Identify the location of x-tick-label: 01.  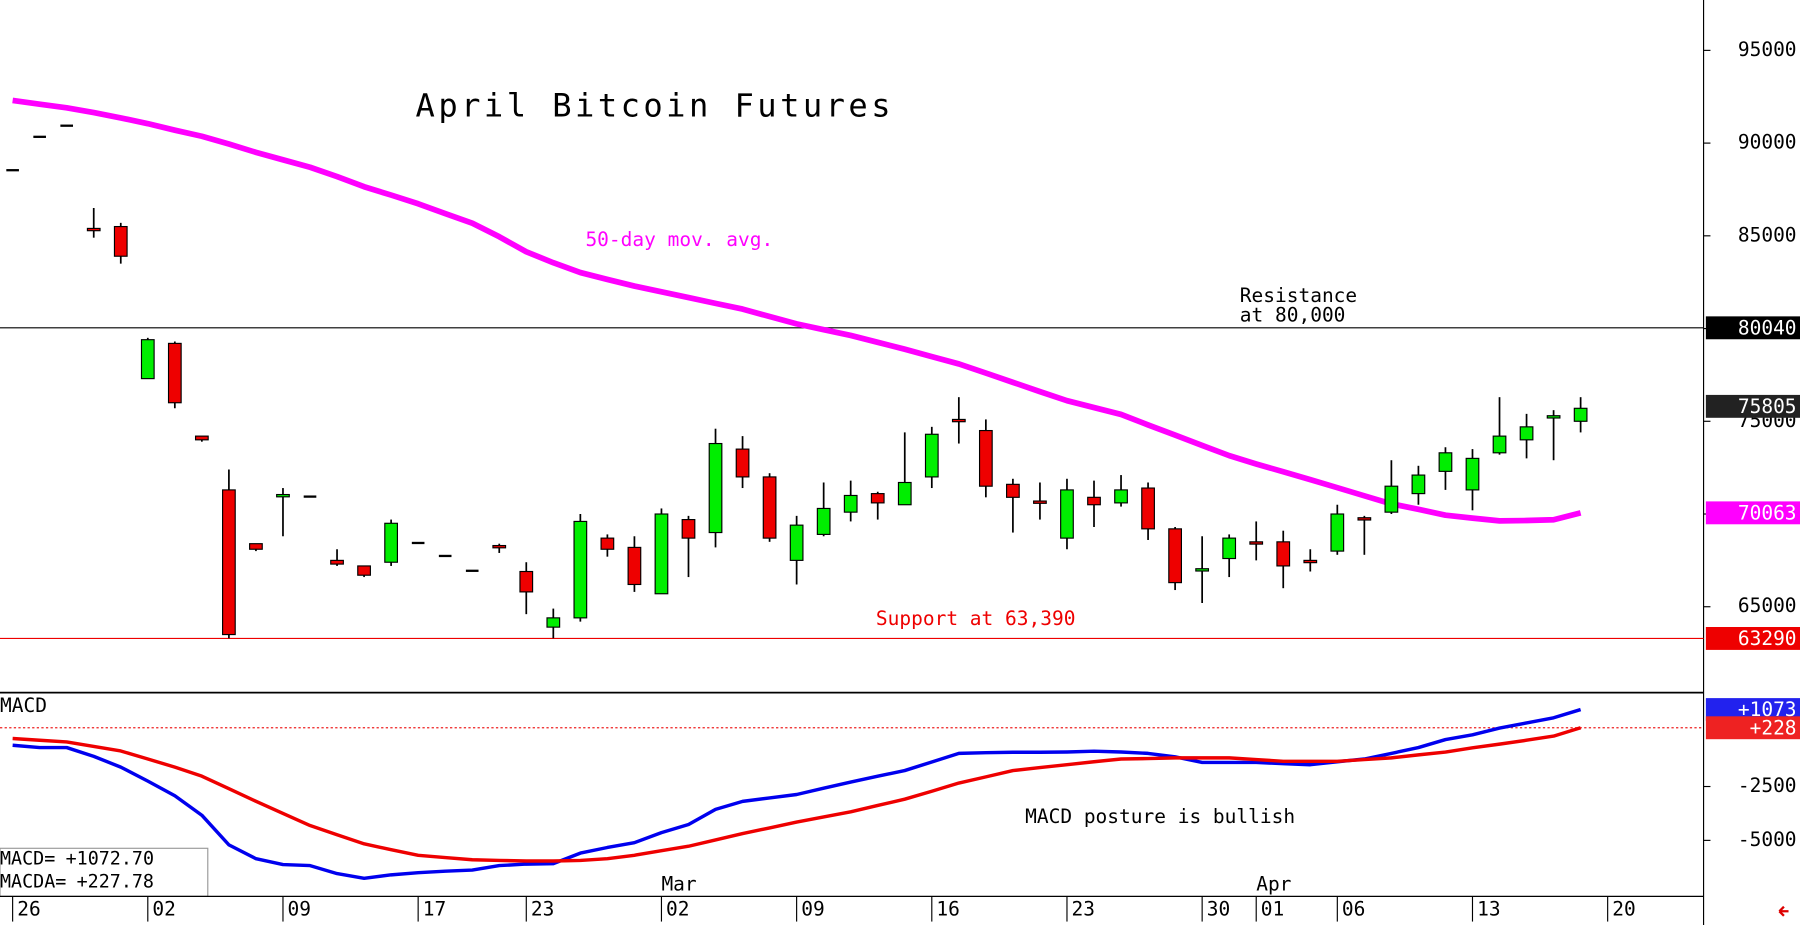
(1272, 909).